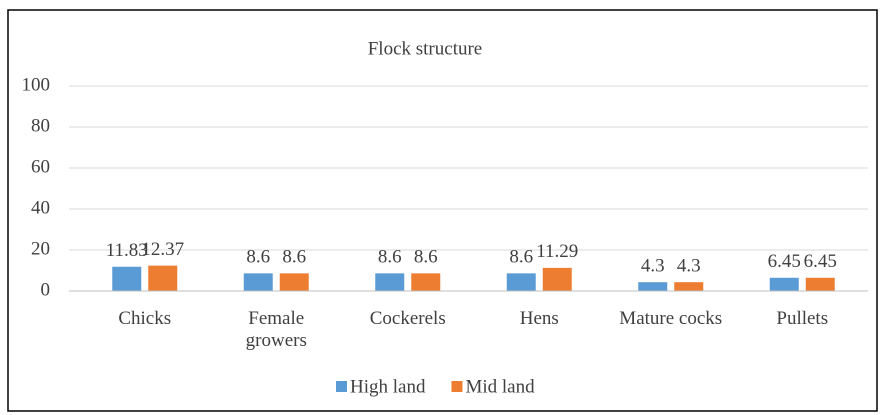  Describe the element at coordinates (276, 329) in the screenshot. I see `x-tick-label: Female growers` at that location.